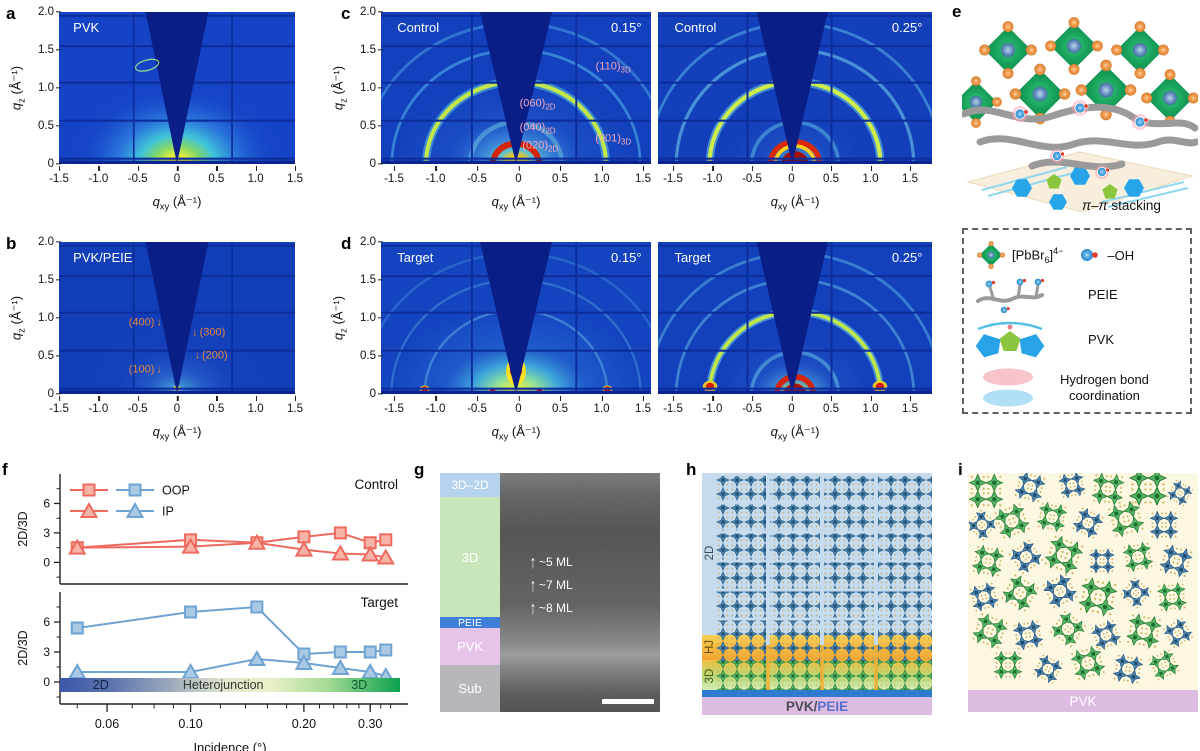 The image size is (1200, 751). I want to click on oh-icon, so click(1090, 255).